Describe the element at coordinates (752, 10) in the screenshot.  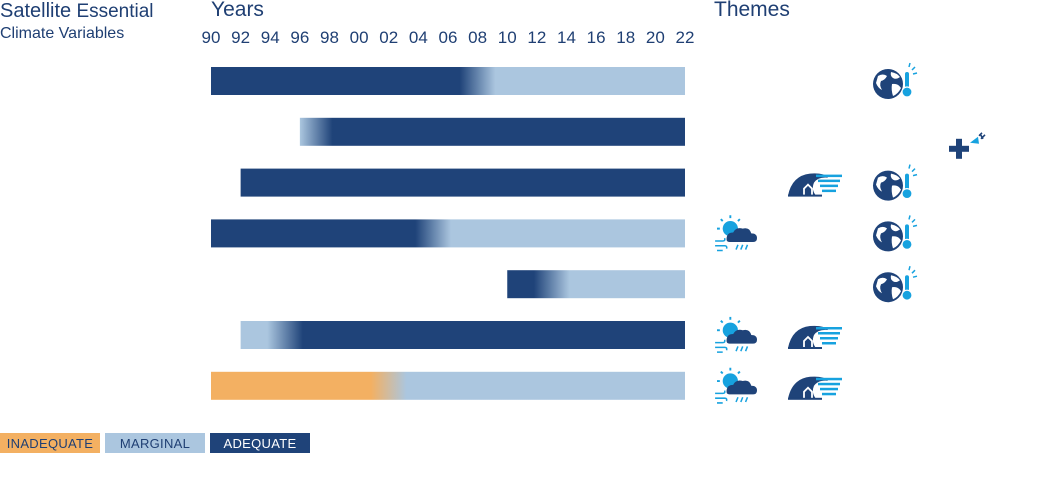
I see `themes-column-label: Themes` at that location.